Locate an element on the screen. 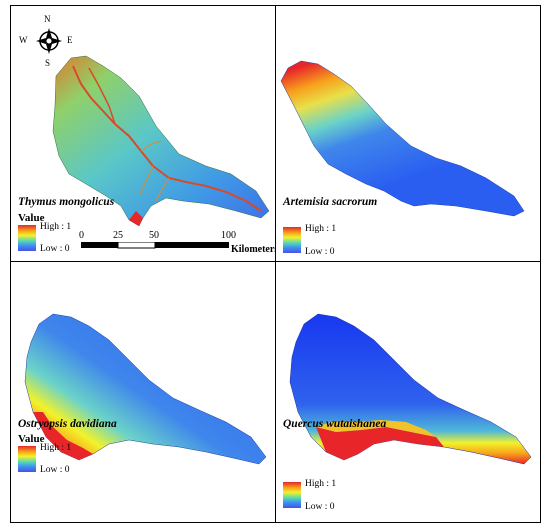 The width and height of the screenshot is (550, 531). species-label: Quercus wutaishanea is located at coordinates (335, 424).